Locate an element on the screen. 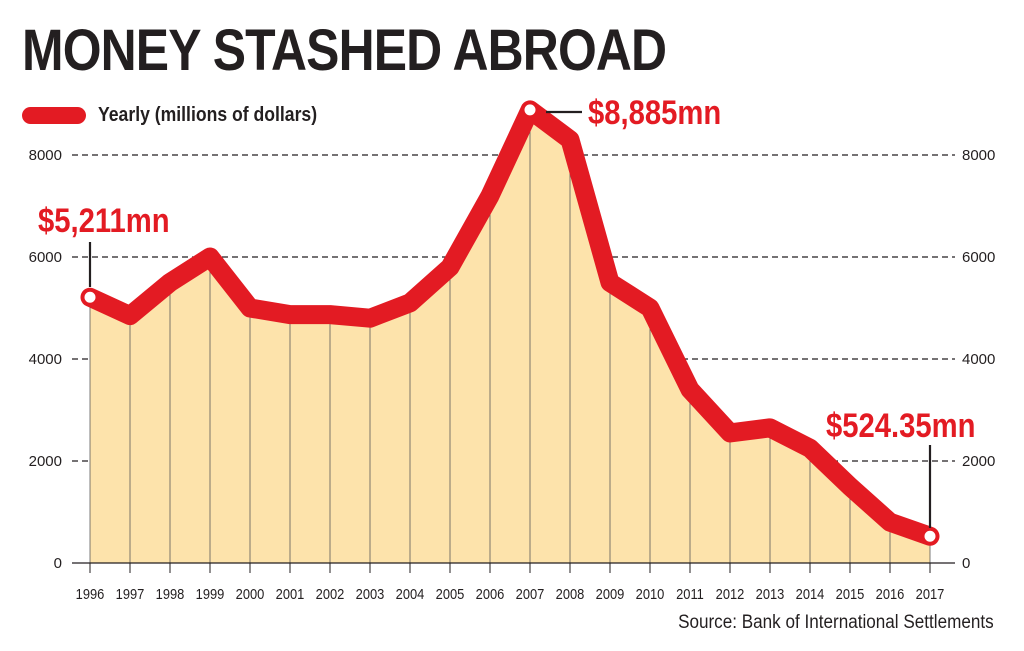  x-tick-label: 2002 is located at coordinates (330, 593).